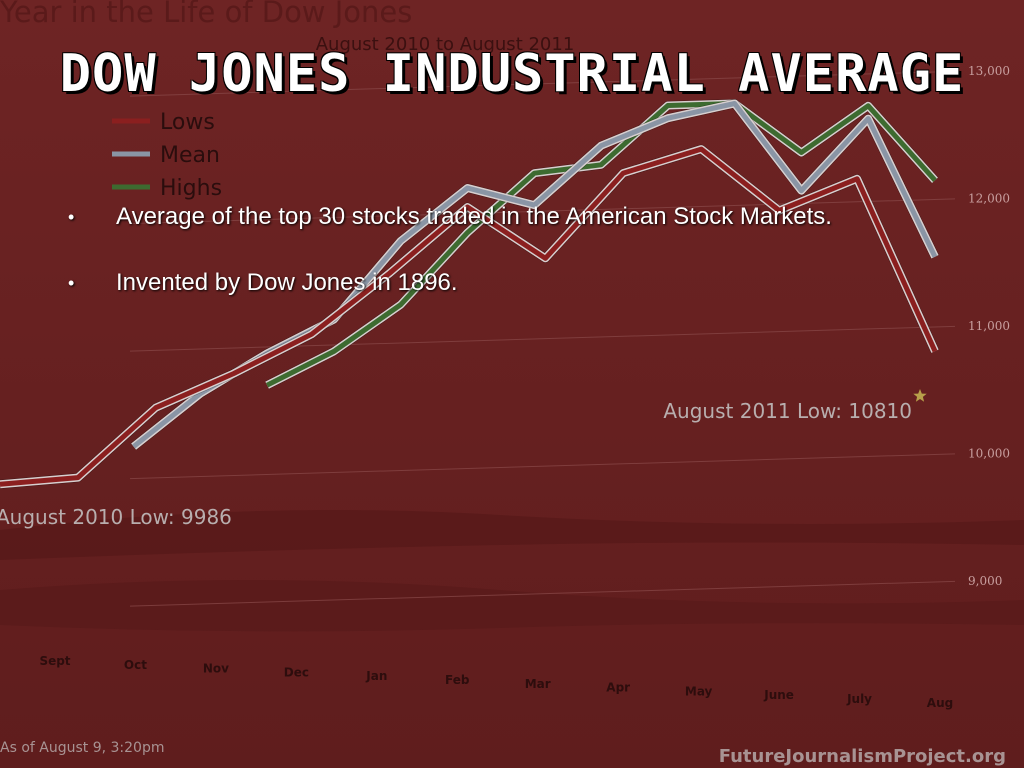 The height and width of the screenshot is (768, 1024). Describe the element at coordinates (187, 122) in the screenshot. I see `legend-label: Lows` at that location.